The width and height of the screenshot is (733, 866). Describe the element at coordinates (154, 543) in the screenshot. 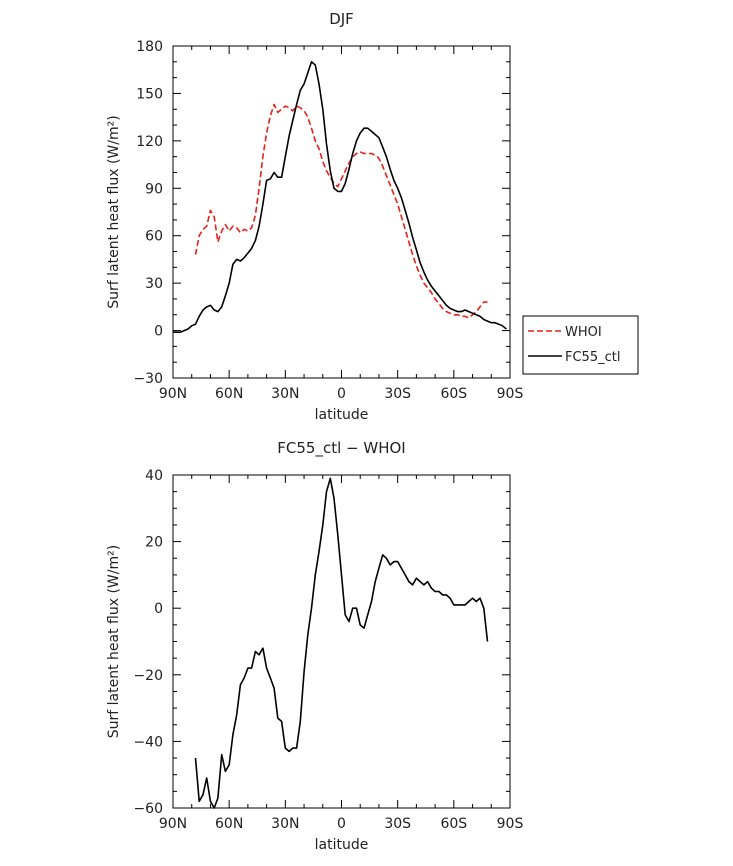

I see `y-tick-label: 20` at that location.